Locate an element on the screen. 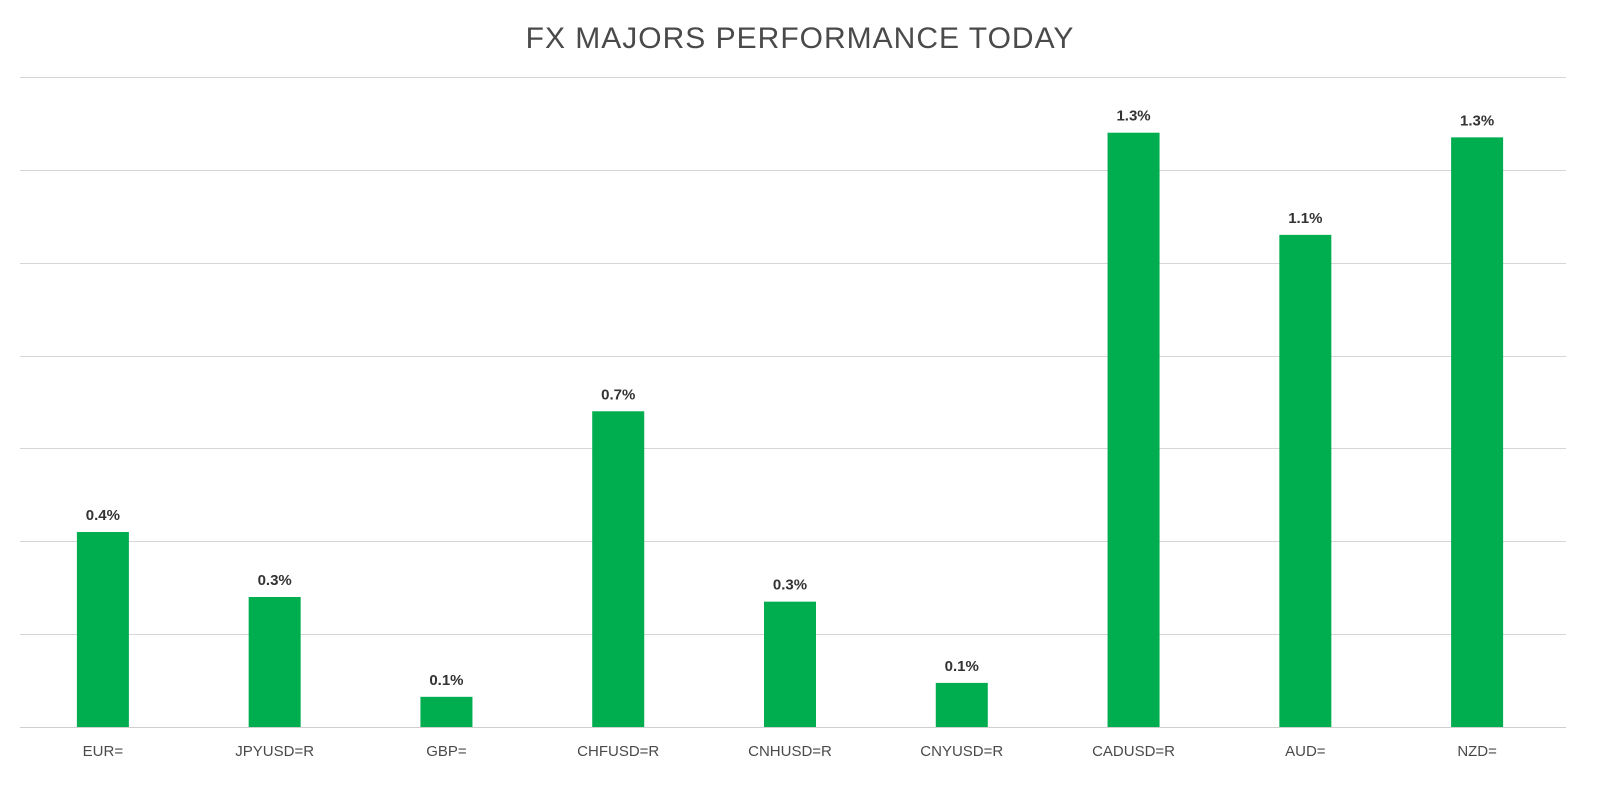  data-label: 0.7% is located at coordinates (618, 394).